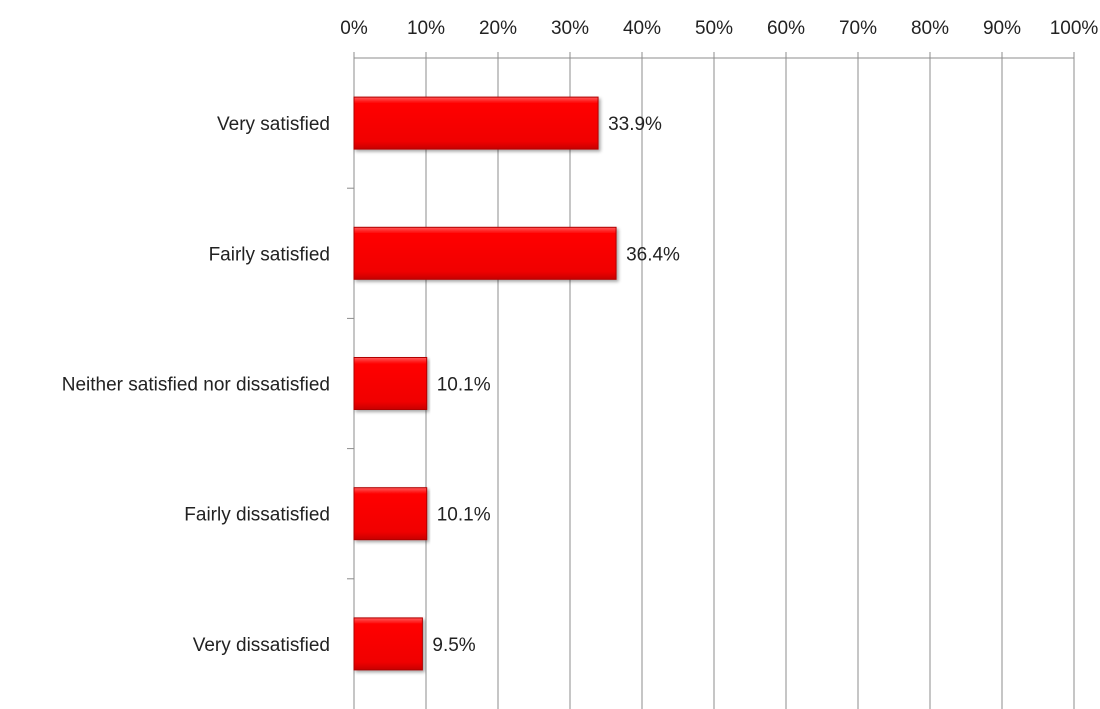  I want to click on category-label: Fairly satisfied, so click(269, 254).